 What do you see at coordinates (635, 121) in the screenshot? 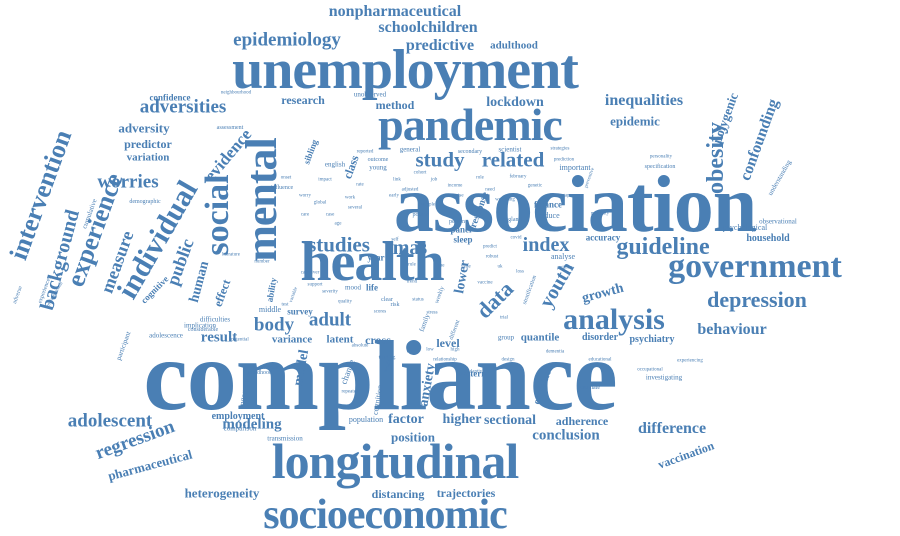
I see `word-epidemic: epidemic` at bounding box center [635, 121].